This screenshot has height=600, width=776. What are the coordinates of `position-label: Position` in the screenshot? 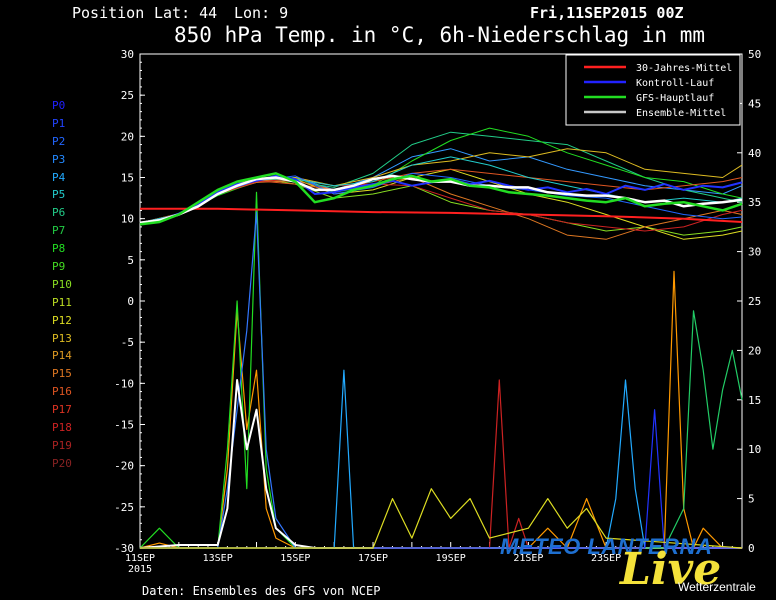 It's located at (108, 13).